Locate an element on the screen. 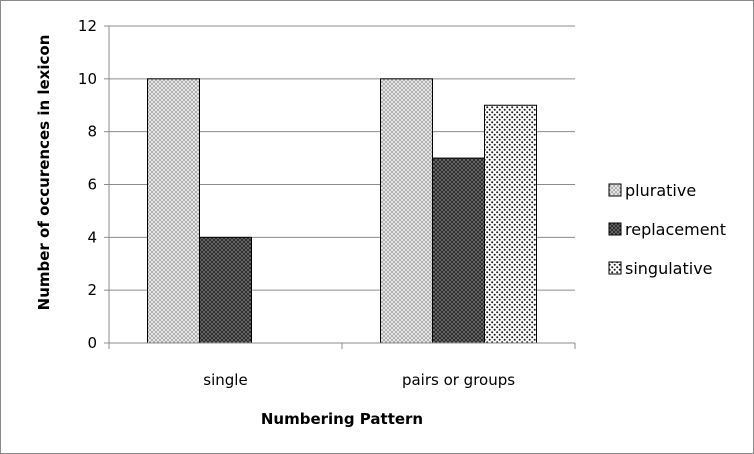 The height and width of the screenshot is (454, 754). y-tick-label: 2 is located at coordinates (92, 290).